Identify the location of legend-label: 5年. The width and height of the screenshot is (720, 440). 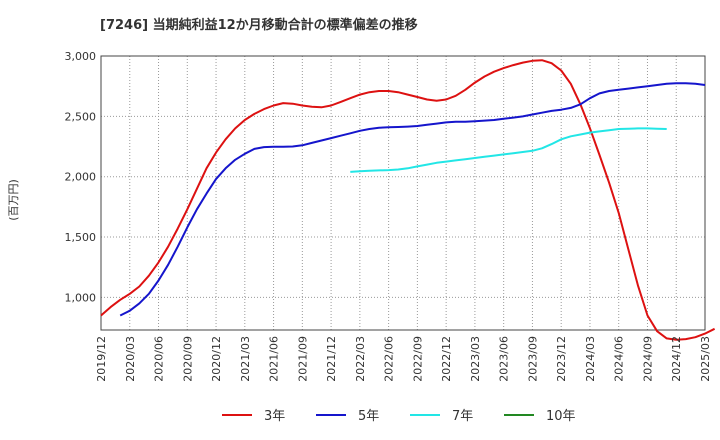
(368, 416).